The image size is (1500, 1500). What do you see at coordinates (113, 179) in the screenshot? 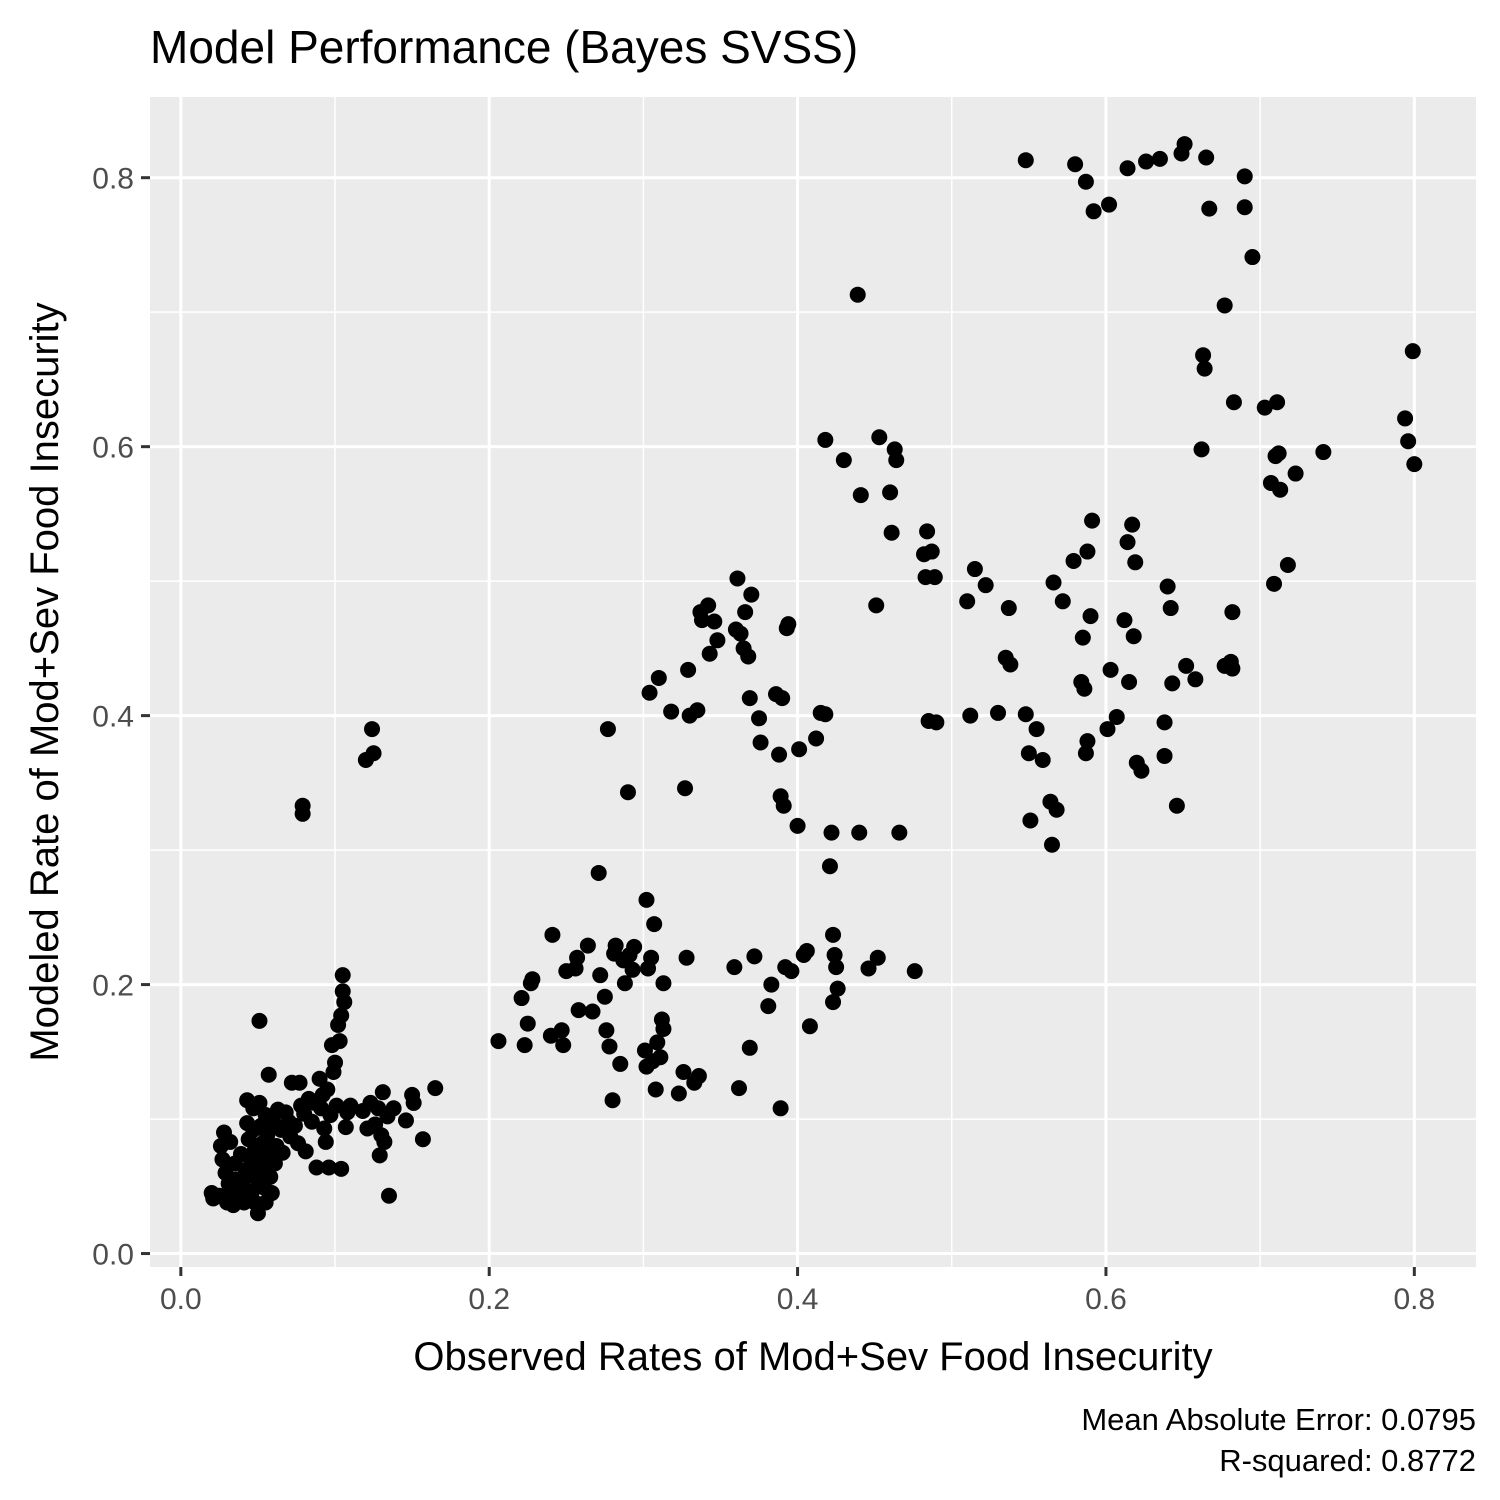
I see `y-tick-label: 0.8` at bounding box center [113, 179].